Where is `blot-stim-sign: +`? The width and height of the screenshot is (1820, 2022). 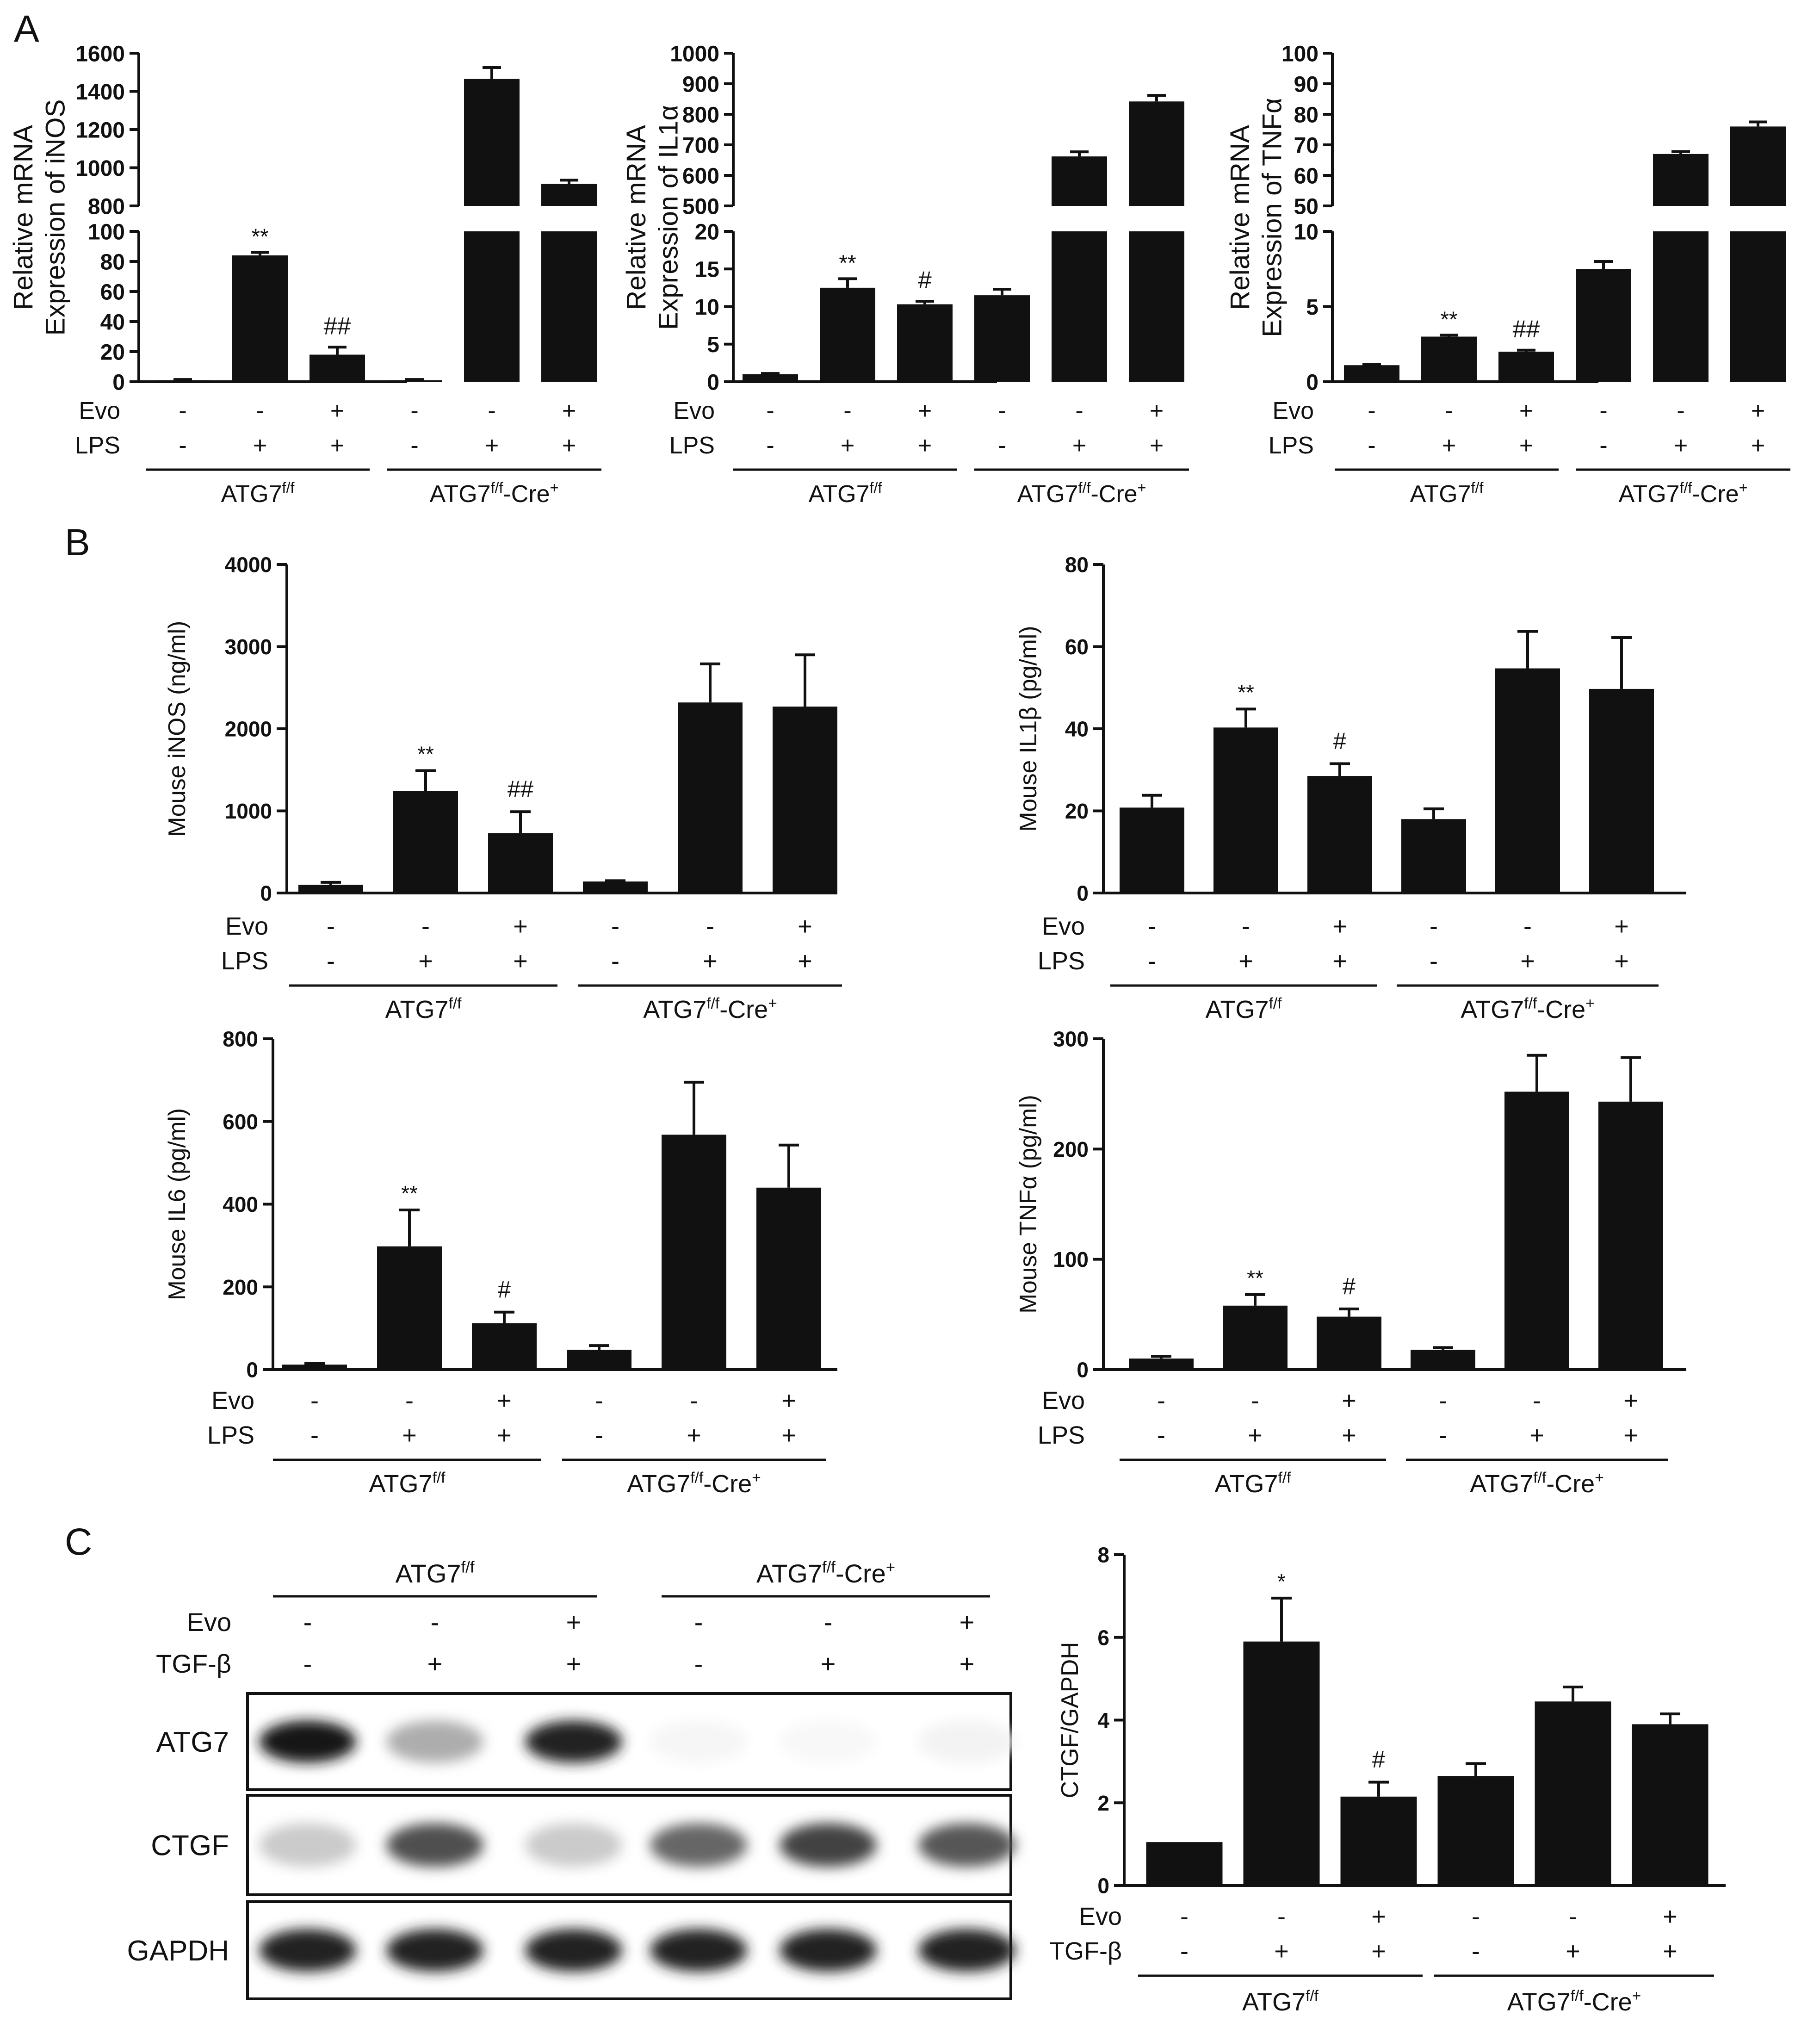 blot-stim-sign: + is located at coordinates (828, 1663).